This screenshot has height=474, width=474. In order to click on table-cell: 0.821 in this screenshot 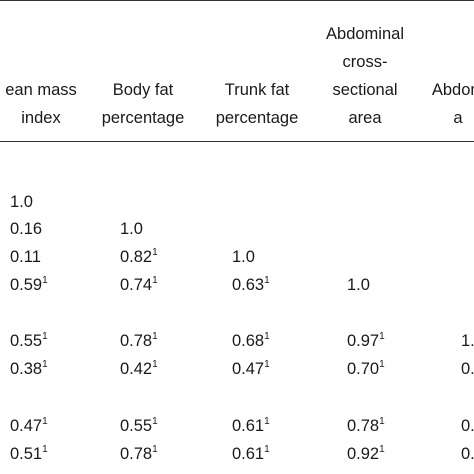, I will do `click(139, 257)`.